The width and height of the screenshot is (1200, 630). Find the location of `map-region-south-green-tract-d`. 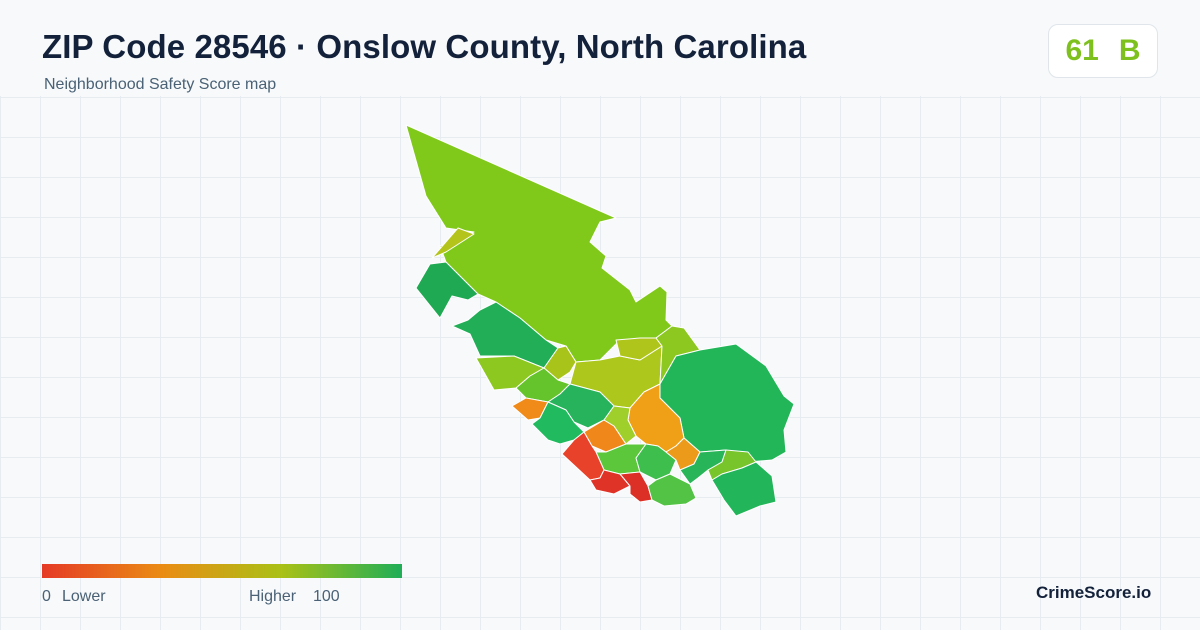

map-region-south-green-tract-d is located at coordinates (672, 490).